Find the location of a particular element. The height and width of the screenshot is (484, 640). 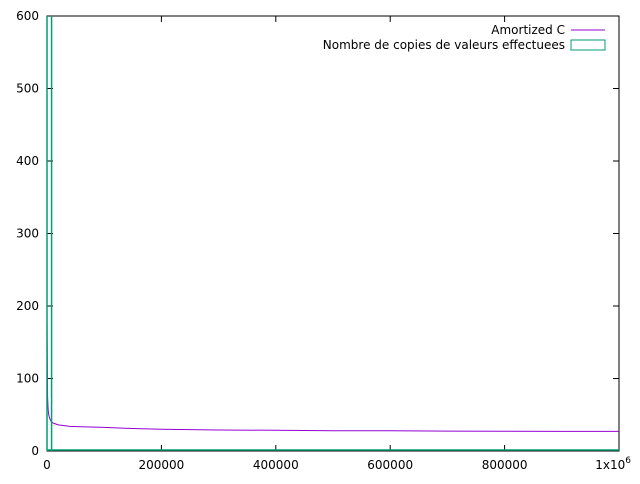

y-tick-label: 0 is located at coordinates (35, 451).